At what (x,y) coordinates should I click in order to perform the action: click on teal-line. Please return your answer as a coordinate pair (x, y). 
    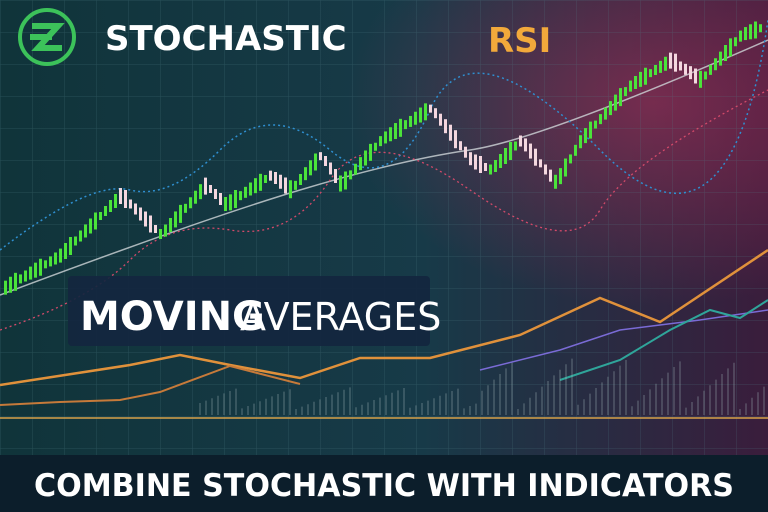
    Looking at the image, I should click on (663, 340).